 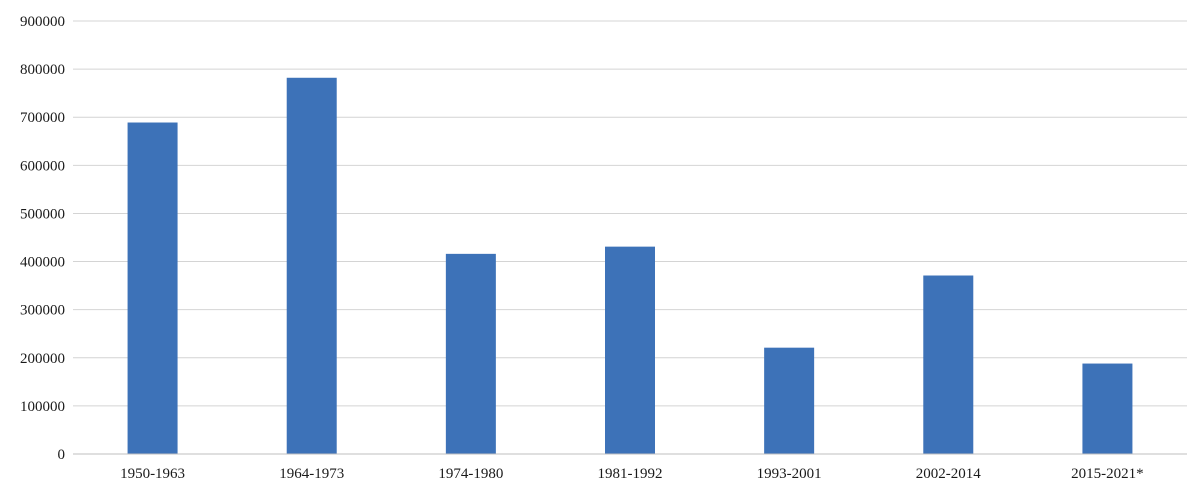 I want to click on y-tick-label: 300000, so click(x=42, y=311).